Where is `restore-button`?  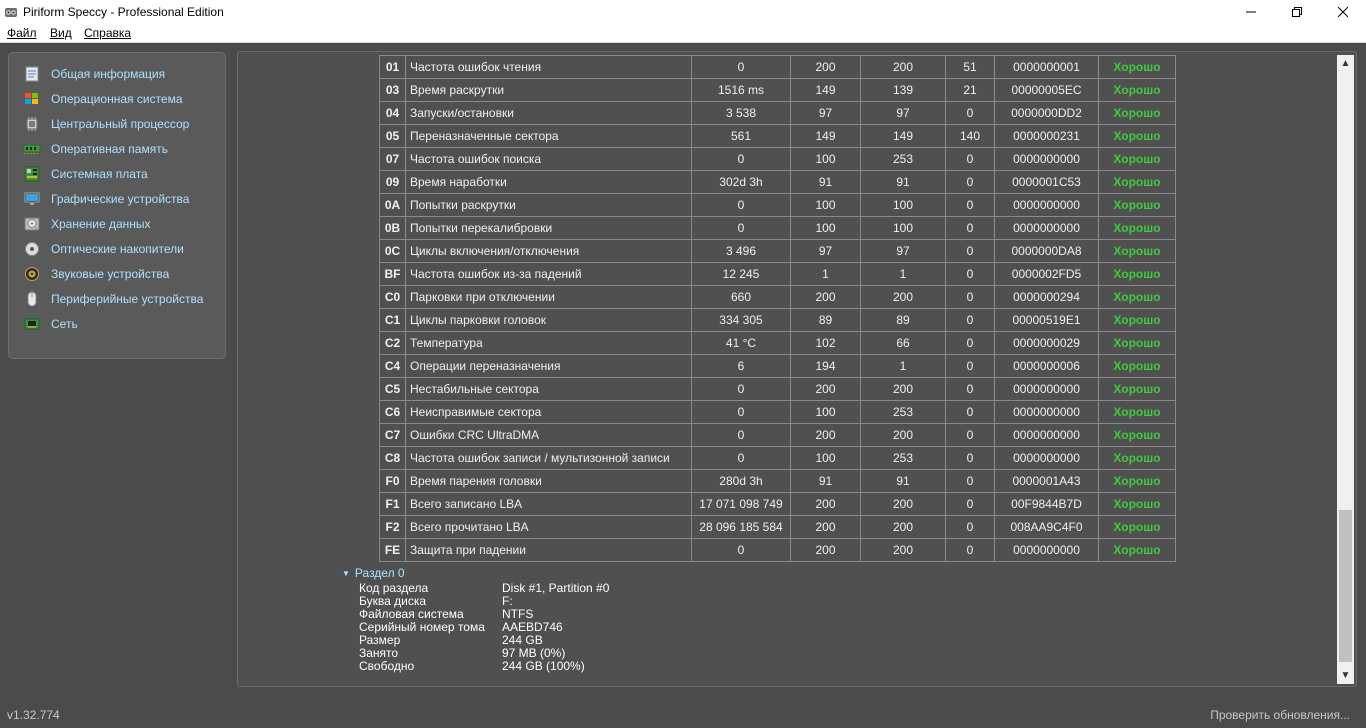
restore-button is located at coordinates (1297, 12).